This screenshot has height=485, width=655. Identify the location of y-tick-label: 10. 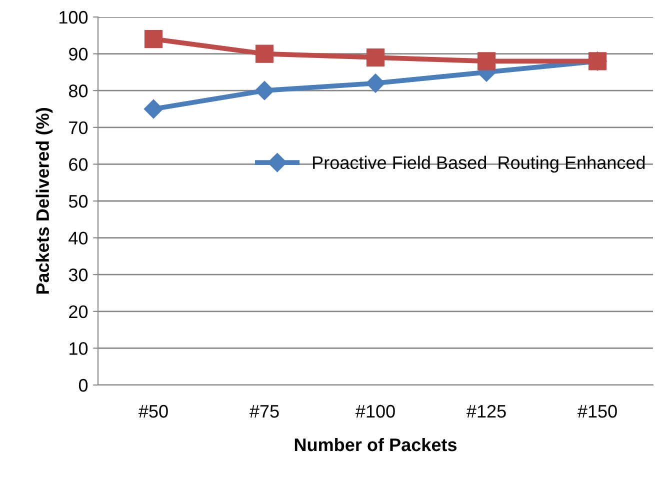
(79, 348).